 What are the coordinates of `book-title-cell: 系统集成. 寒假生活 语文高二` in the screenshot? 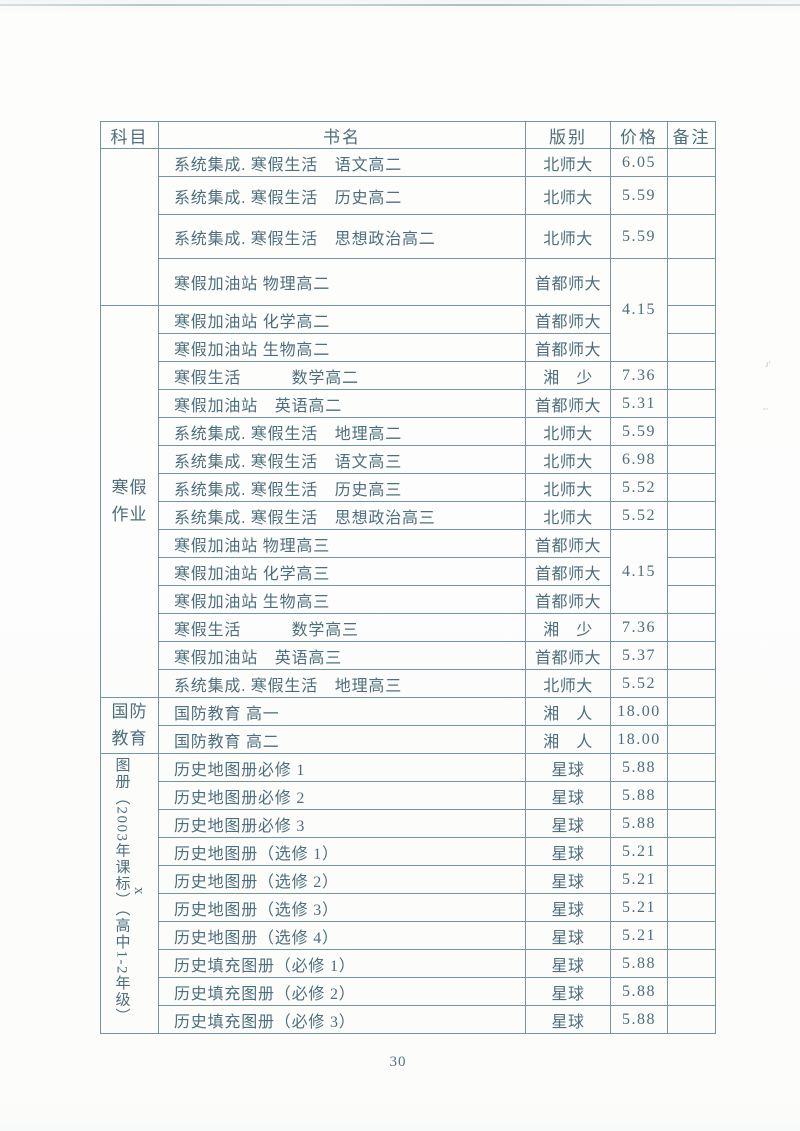 It's located at (342, 162).